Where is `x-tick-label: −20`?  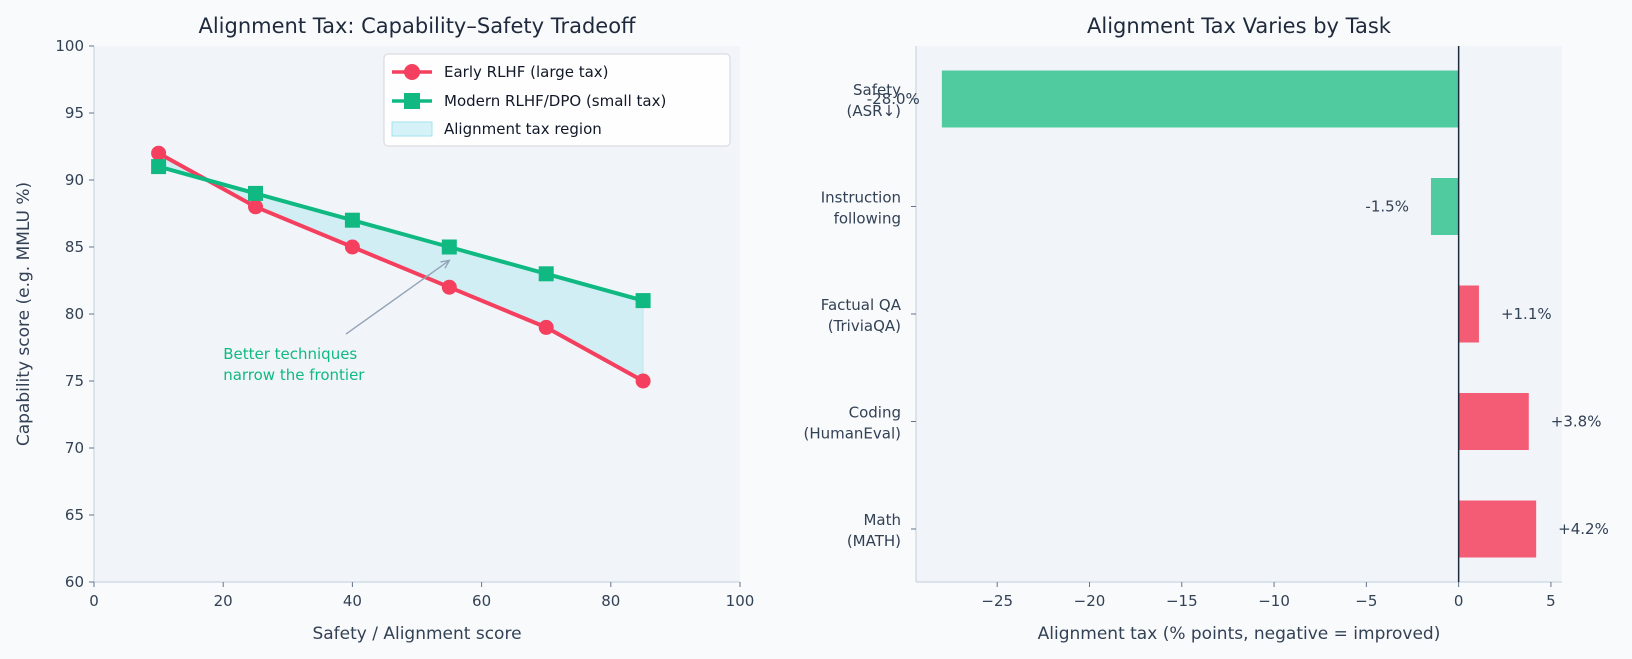
x-tick-label: −20 is located at coordinates (1090, 601).